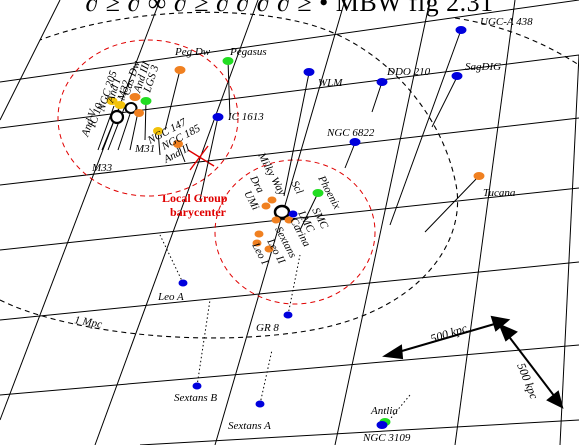 This screenshot has height=445, width=579. What do you see at coordinates (382, 425) in the screenshot?
I see `galaxy-ngc3109` at bounding box center [382, 425].